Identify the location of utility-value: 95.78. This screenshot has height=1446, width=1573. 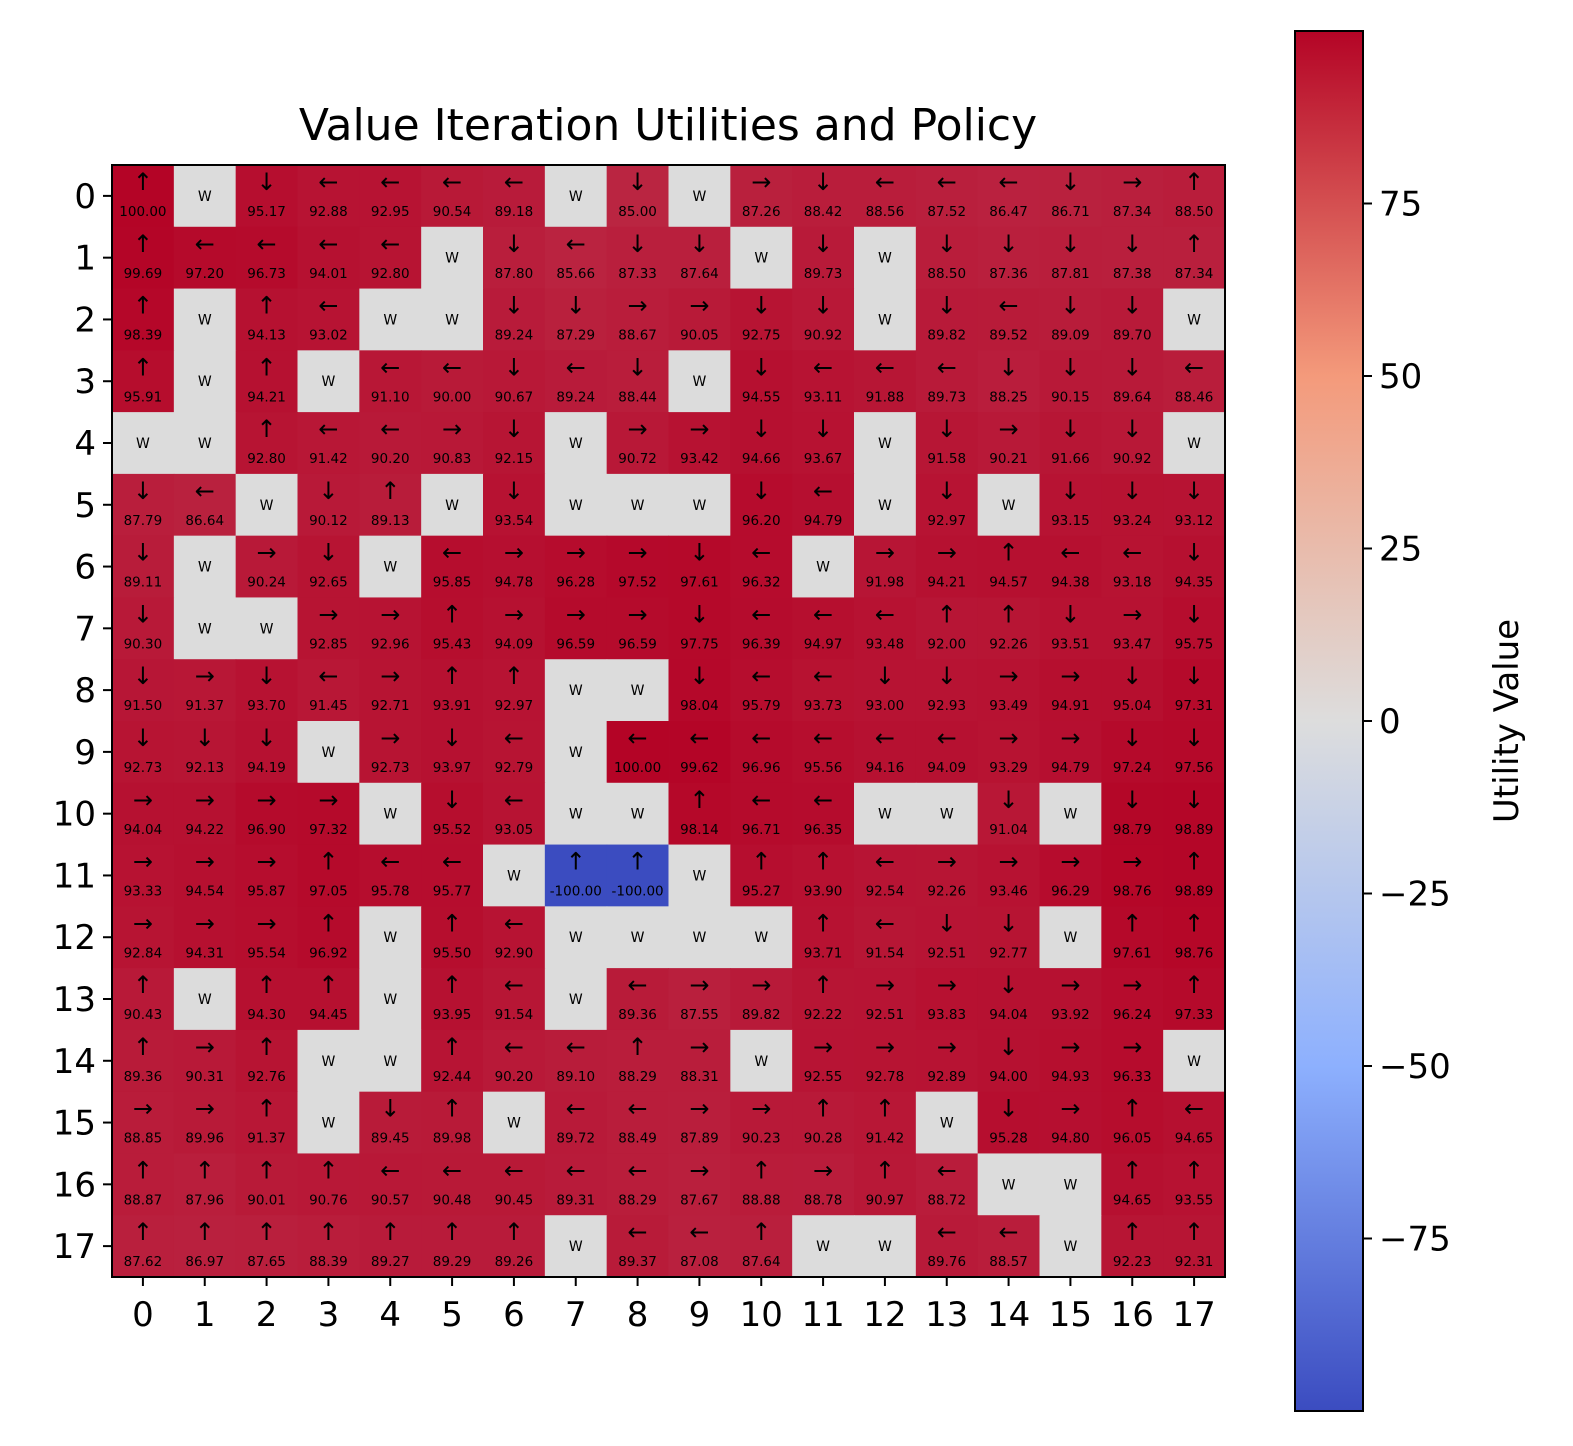
(390, 892).